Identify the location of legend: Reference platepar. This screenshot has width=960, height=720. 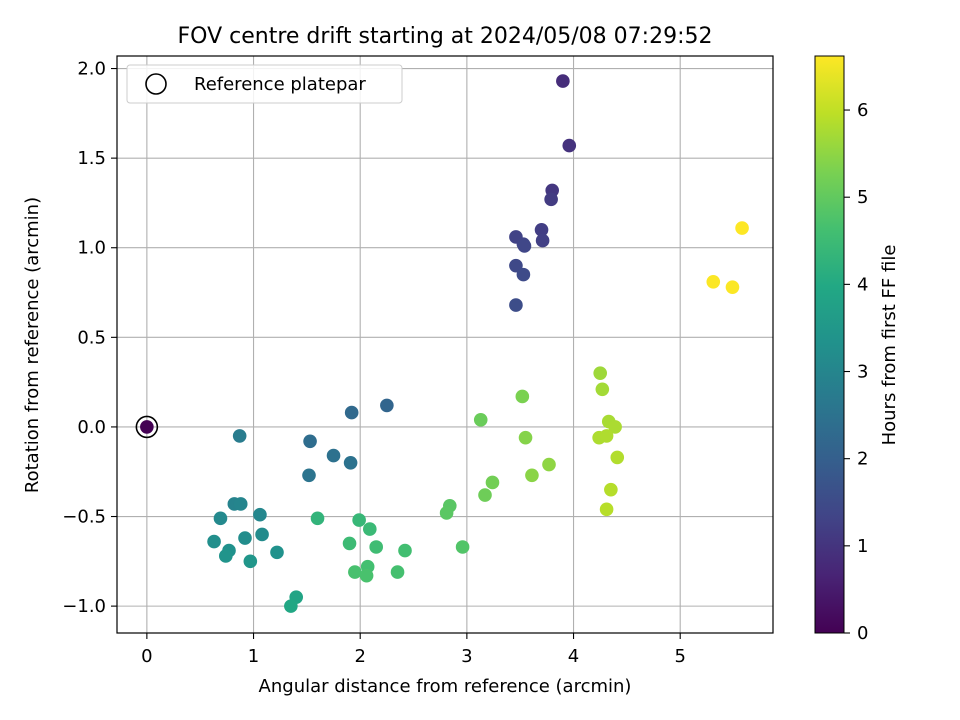
(264, 84).